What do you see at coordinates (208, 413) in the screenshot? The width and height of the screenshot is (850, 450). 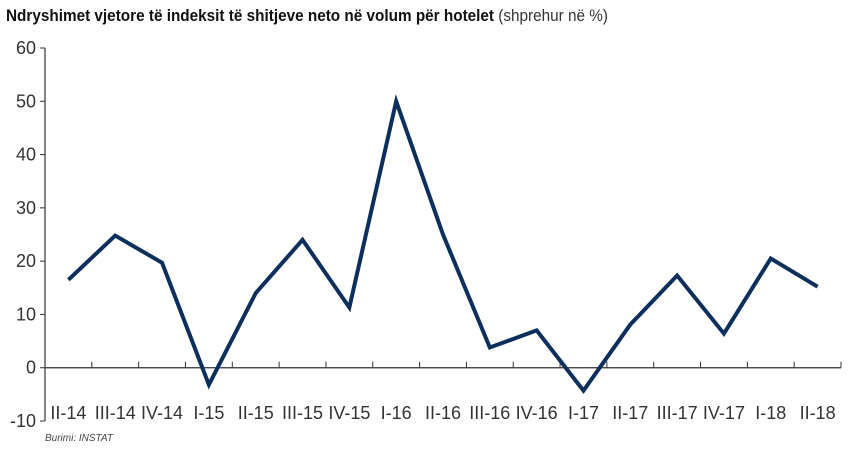 I see `x-tick-label: I-15` at bounding box center [208, 413].